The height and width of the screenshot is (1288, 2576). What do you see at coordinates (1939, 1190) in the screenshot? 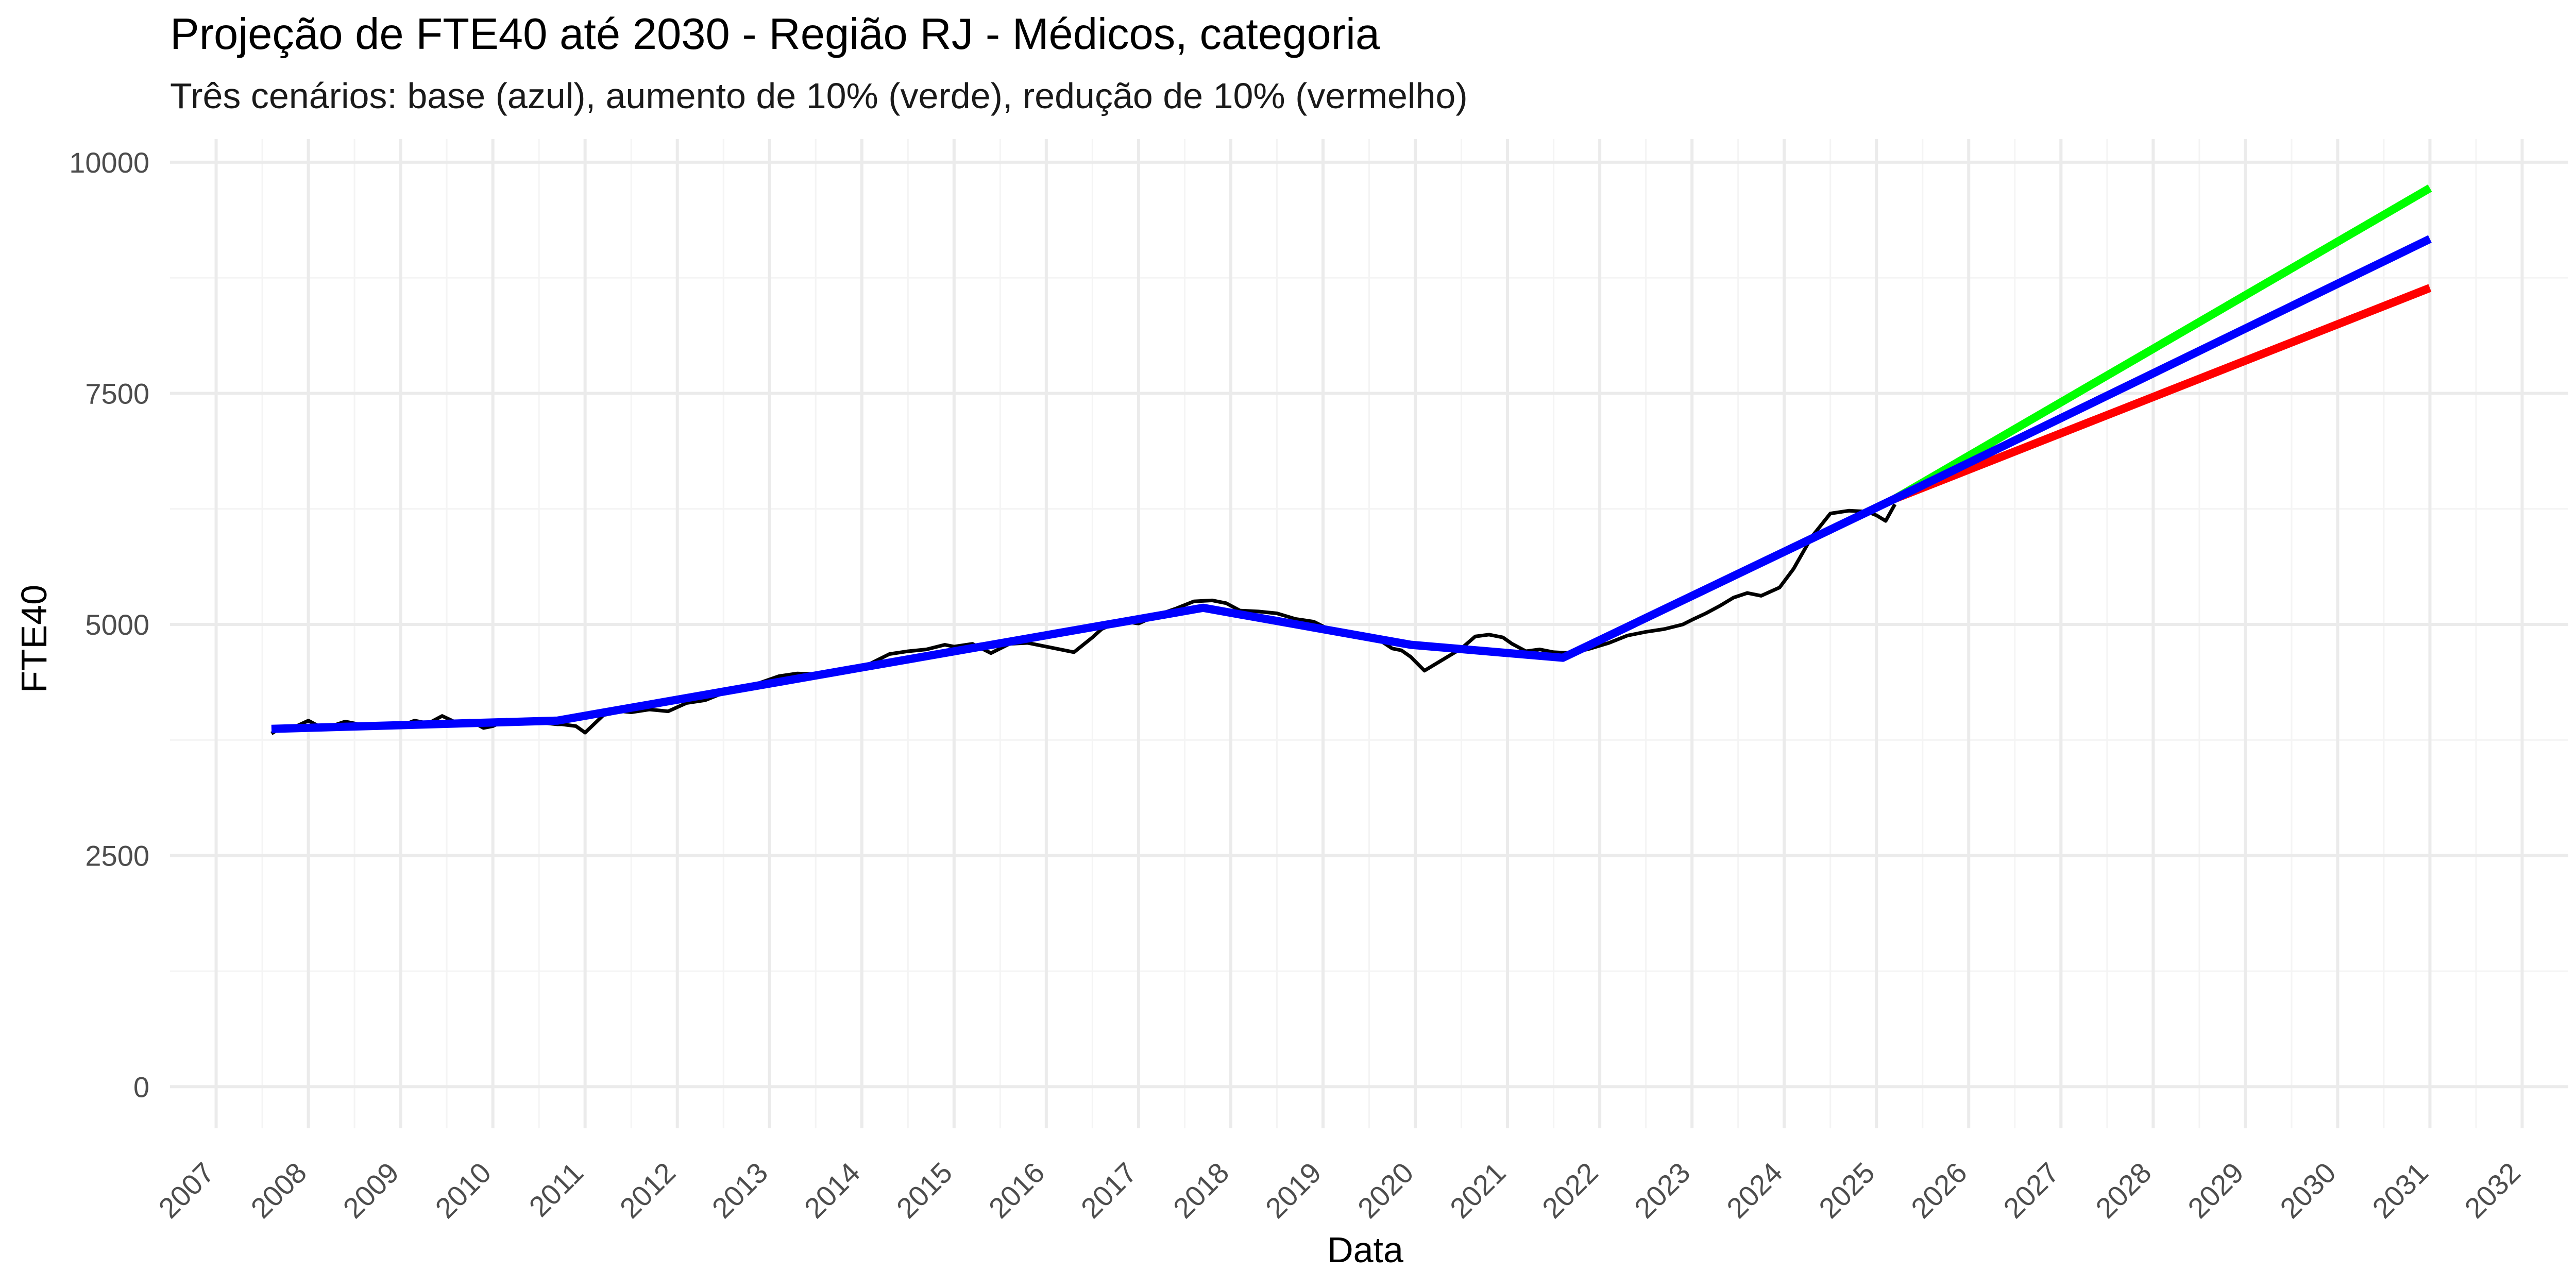
I see `x-tick-label: 2026` at bounding box center [1939, 1190].